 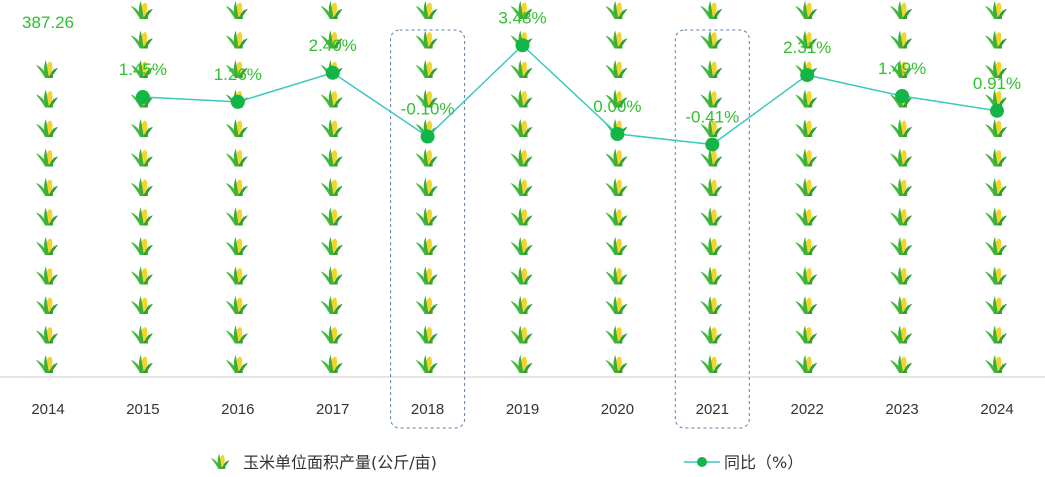 What do you see at coordinates (237, 409) in the screenshot?
I see `x-tick-label: 2016` at bounding box center [237, 409].